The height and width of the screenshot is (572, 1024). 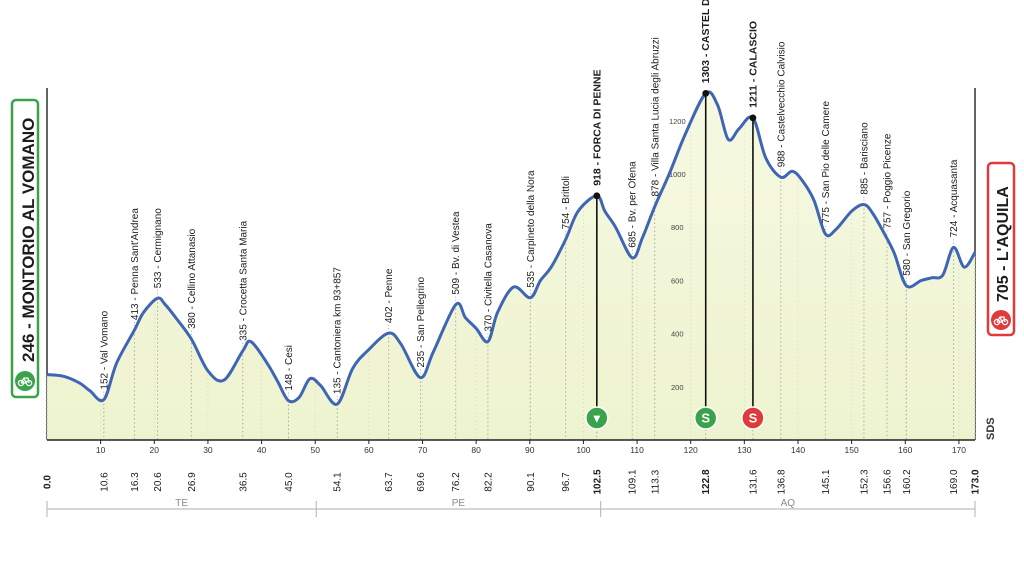 What do you see at coordinates (907, 481) in the screenshot?
I see `km-label: 160.2` at bounding box center [907, 481].